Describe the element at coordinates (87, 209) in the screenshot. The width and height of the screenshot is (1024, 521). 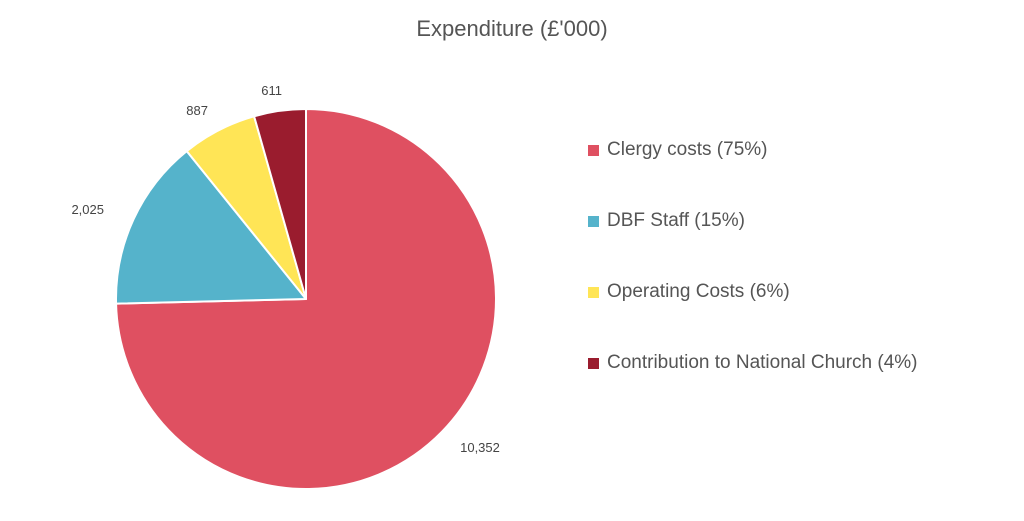
I see `data-label-2: 2,025` at that location.